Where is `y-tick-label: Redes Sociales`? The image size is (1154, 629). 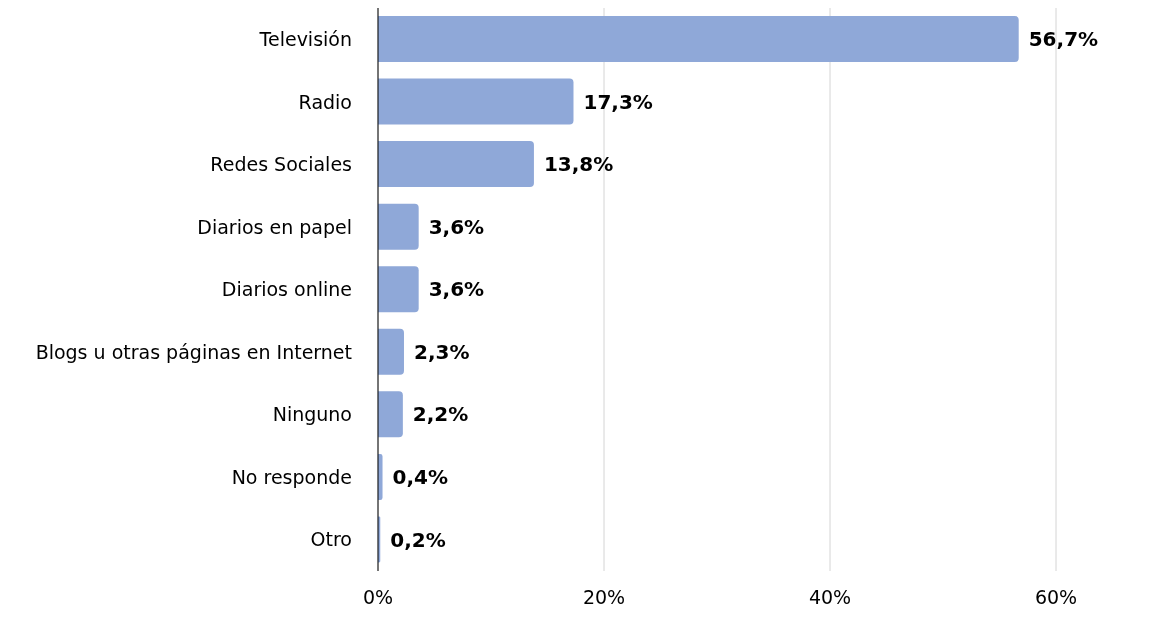 y-tick-label: Redes Sociales is located at coordinates (281, 164).